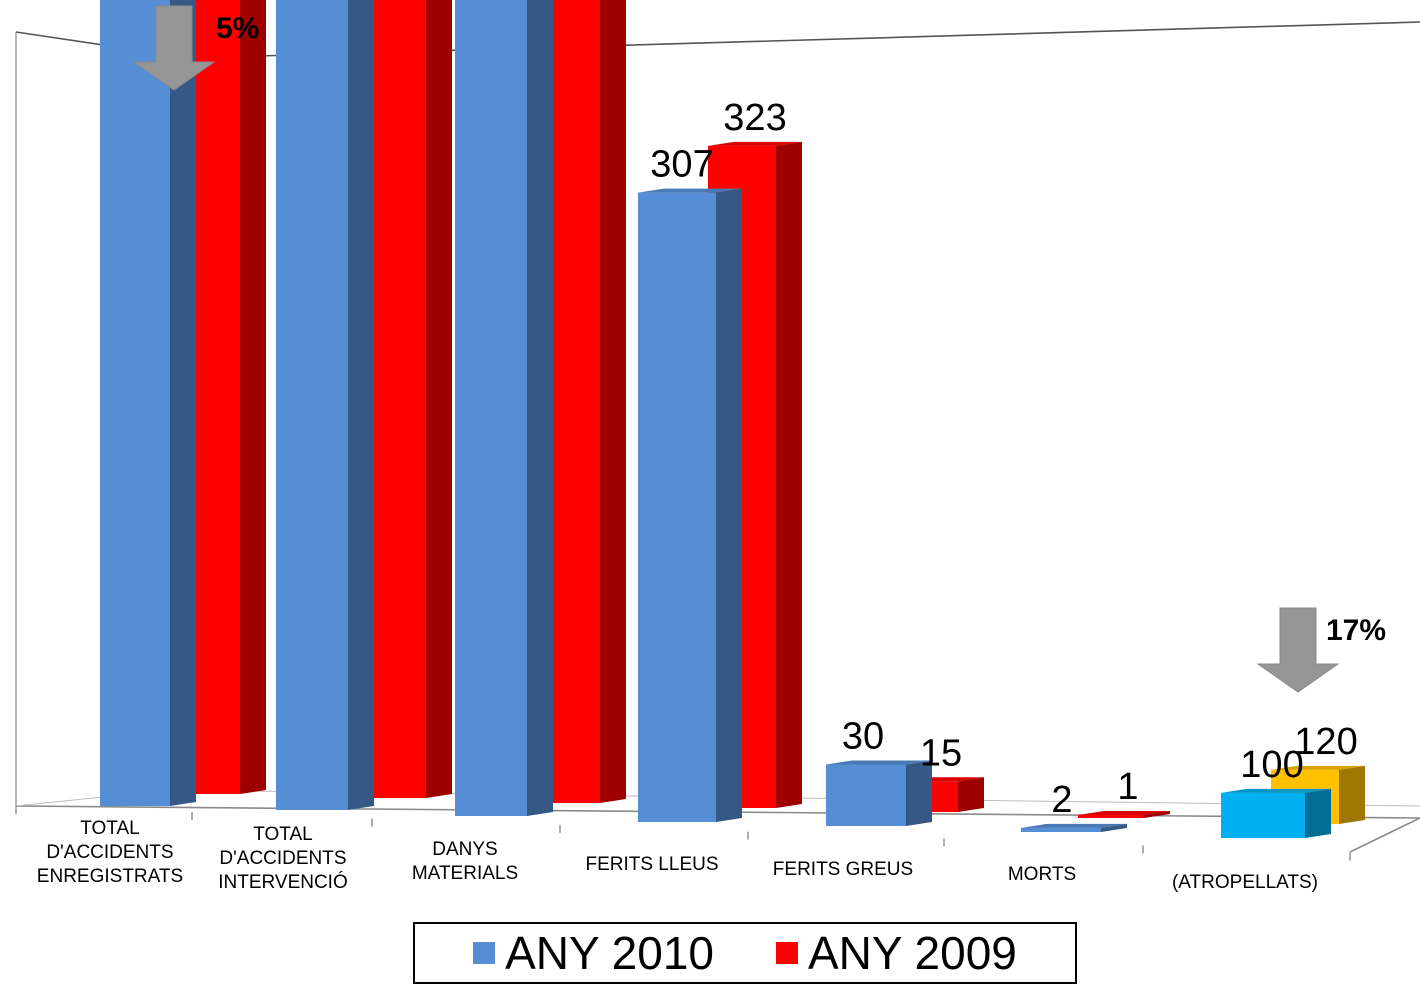 The width and height of the screenshot is (1420, 986). Describe the element at coordinates (683, 833) in the screenshot. I see `x-axis-ticks` at that location.